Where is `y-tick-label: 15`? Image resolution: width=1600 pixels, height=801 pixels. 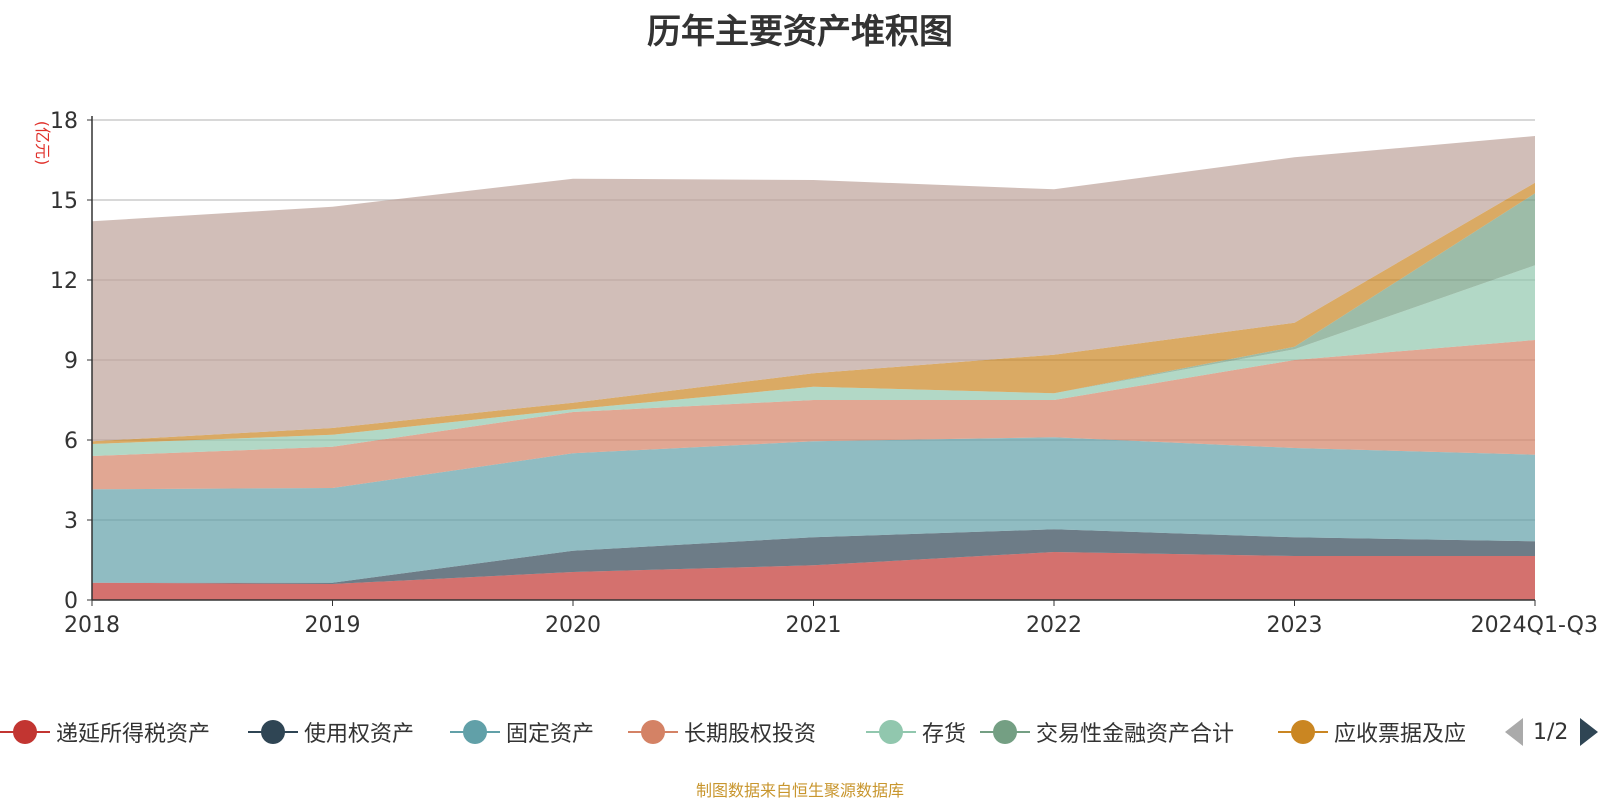
y-tick-label: 15 is located at coordinates (64, 201).